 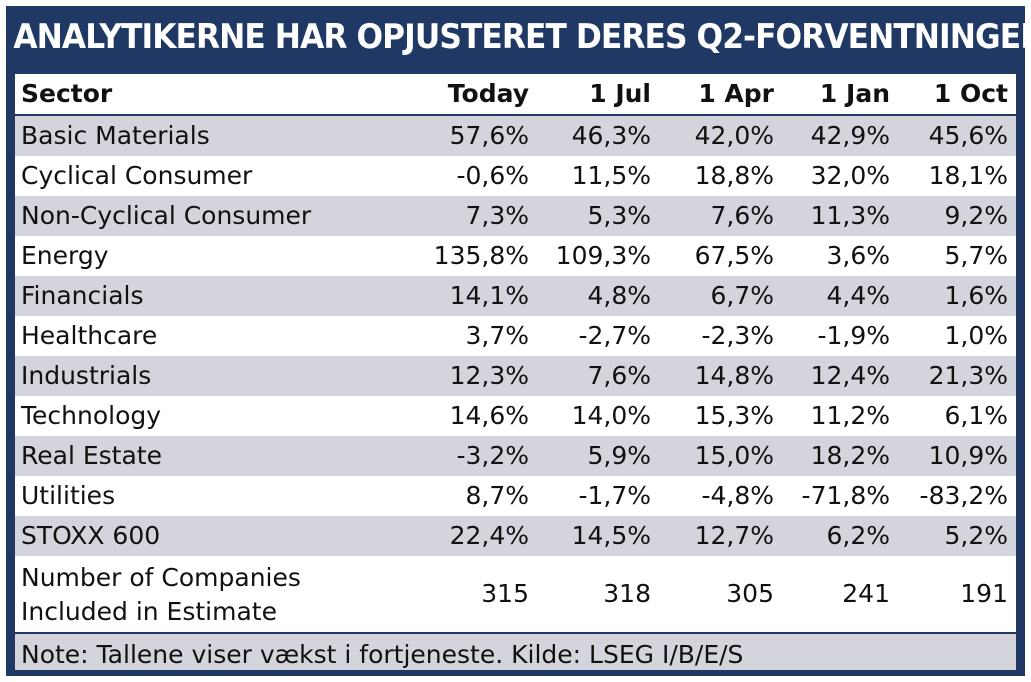 What do you see at coordinates (957, 256) in the screenshot?
I see `growth-value: 5,7%` at bounding box center [957, 256].